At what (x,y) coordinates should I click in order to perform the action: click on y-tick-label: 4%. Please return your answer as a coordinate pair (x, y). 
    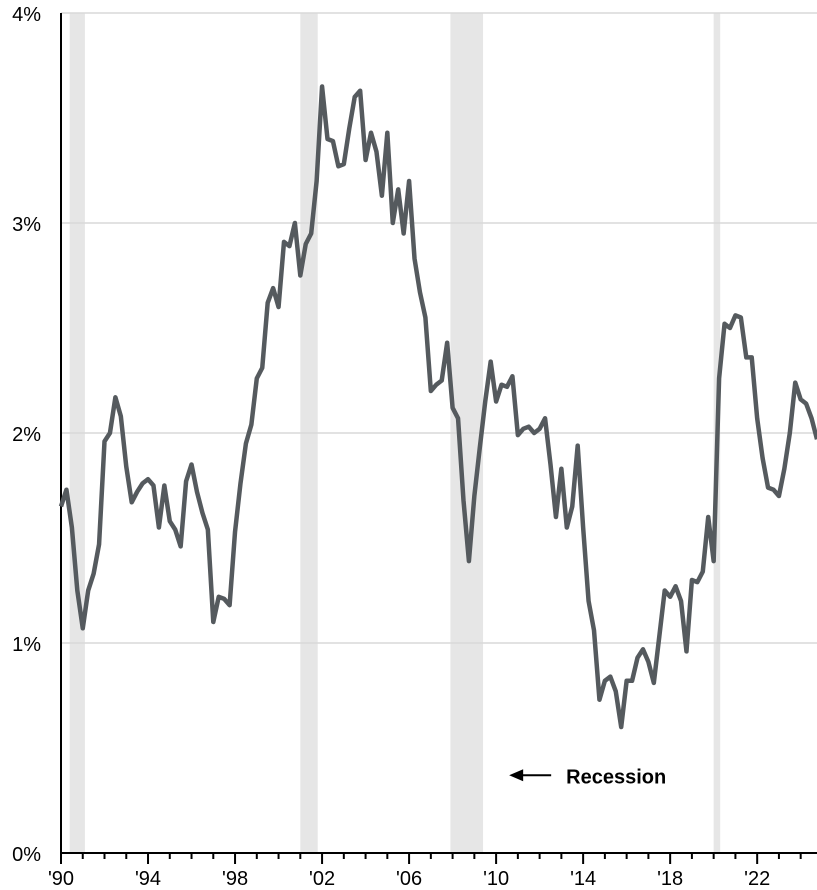
    Looking at the image, I should click on (26, 15).